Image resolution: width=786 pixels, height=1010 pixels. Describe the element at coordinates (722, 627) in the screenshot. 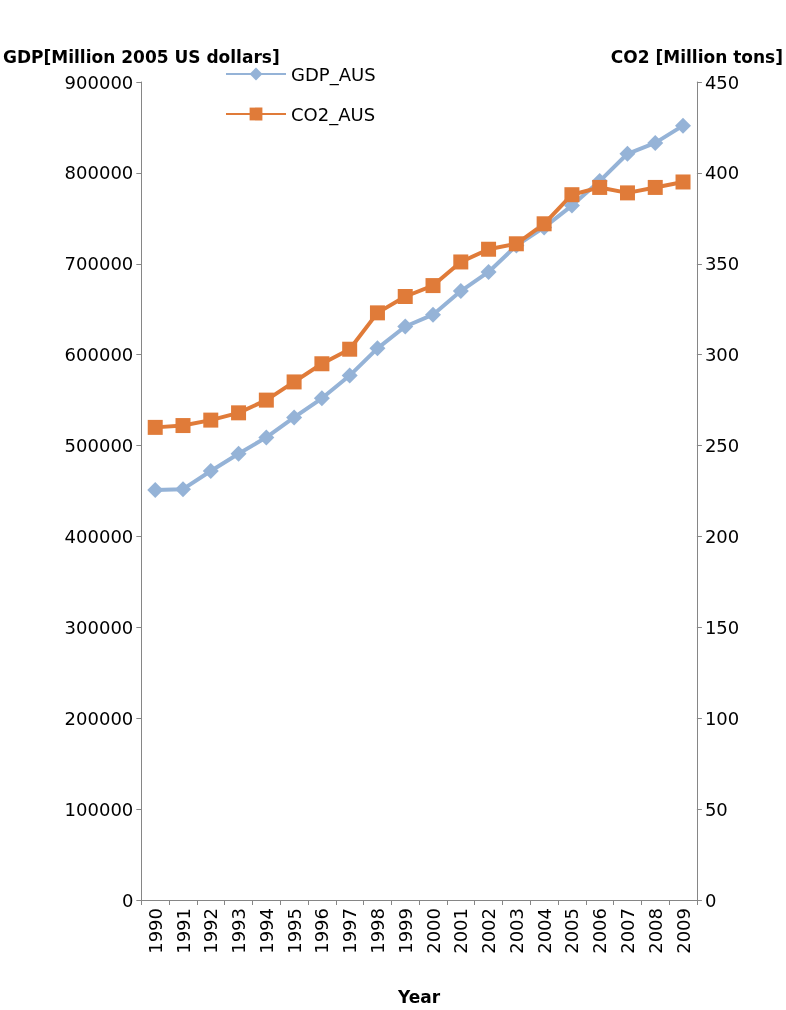

I see `y2-tick-label: 150` at that location.